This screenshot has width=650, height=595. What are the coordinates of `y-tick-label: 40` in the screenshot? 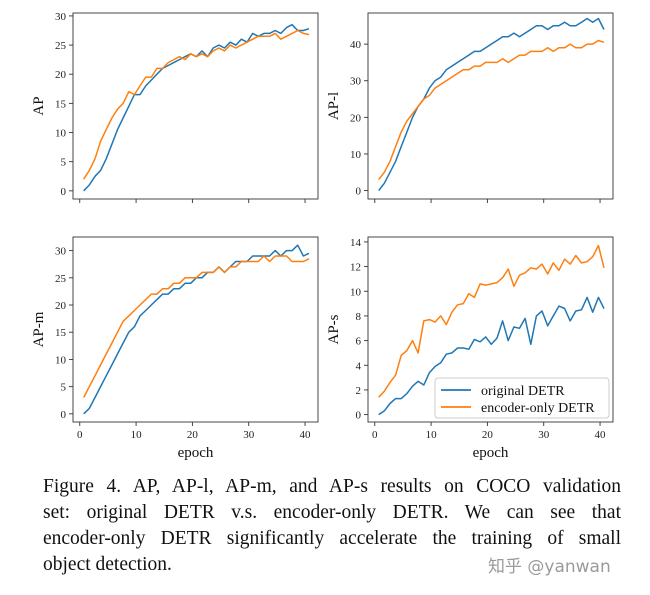 It's located at (356, 45).